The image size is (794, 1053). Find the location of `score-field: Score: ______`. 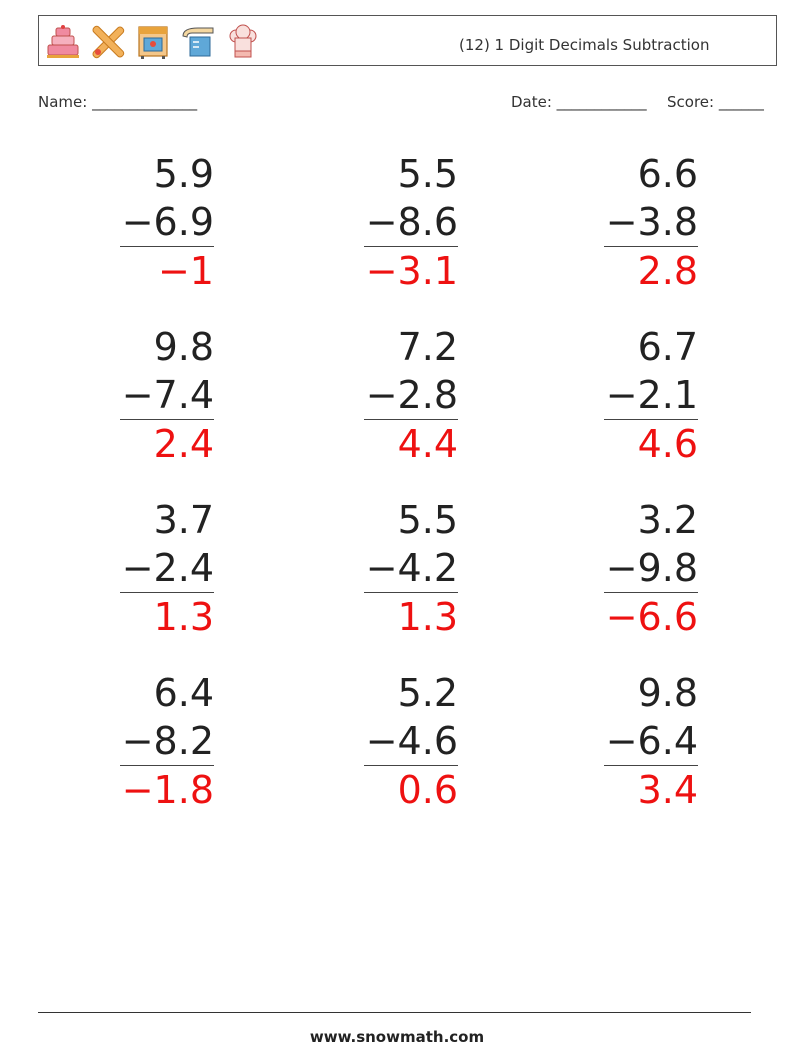

score-field: Score: ______ is located at coordinates (715, 102).